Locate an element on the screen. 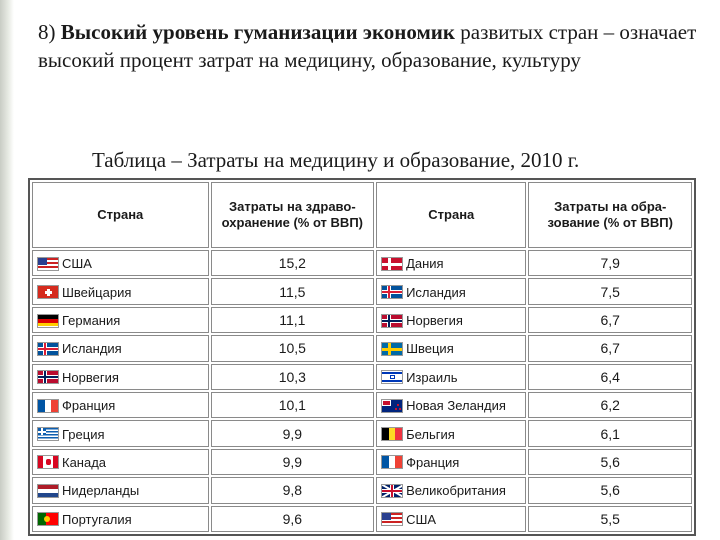 This screenshot has height=540, width=720. table-row: Норвегия 10,3 Израиль 6,4 is located at coordinates (362, 376).